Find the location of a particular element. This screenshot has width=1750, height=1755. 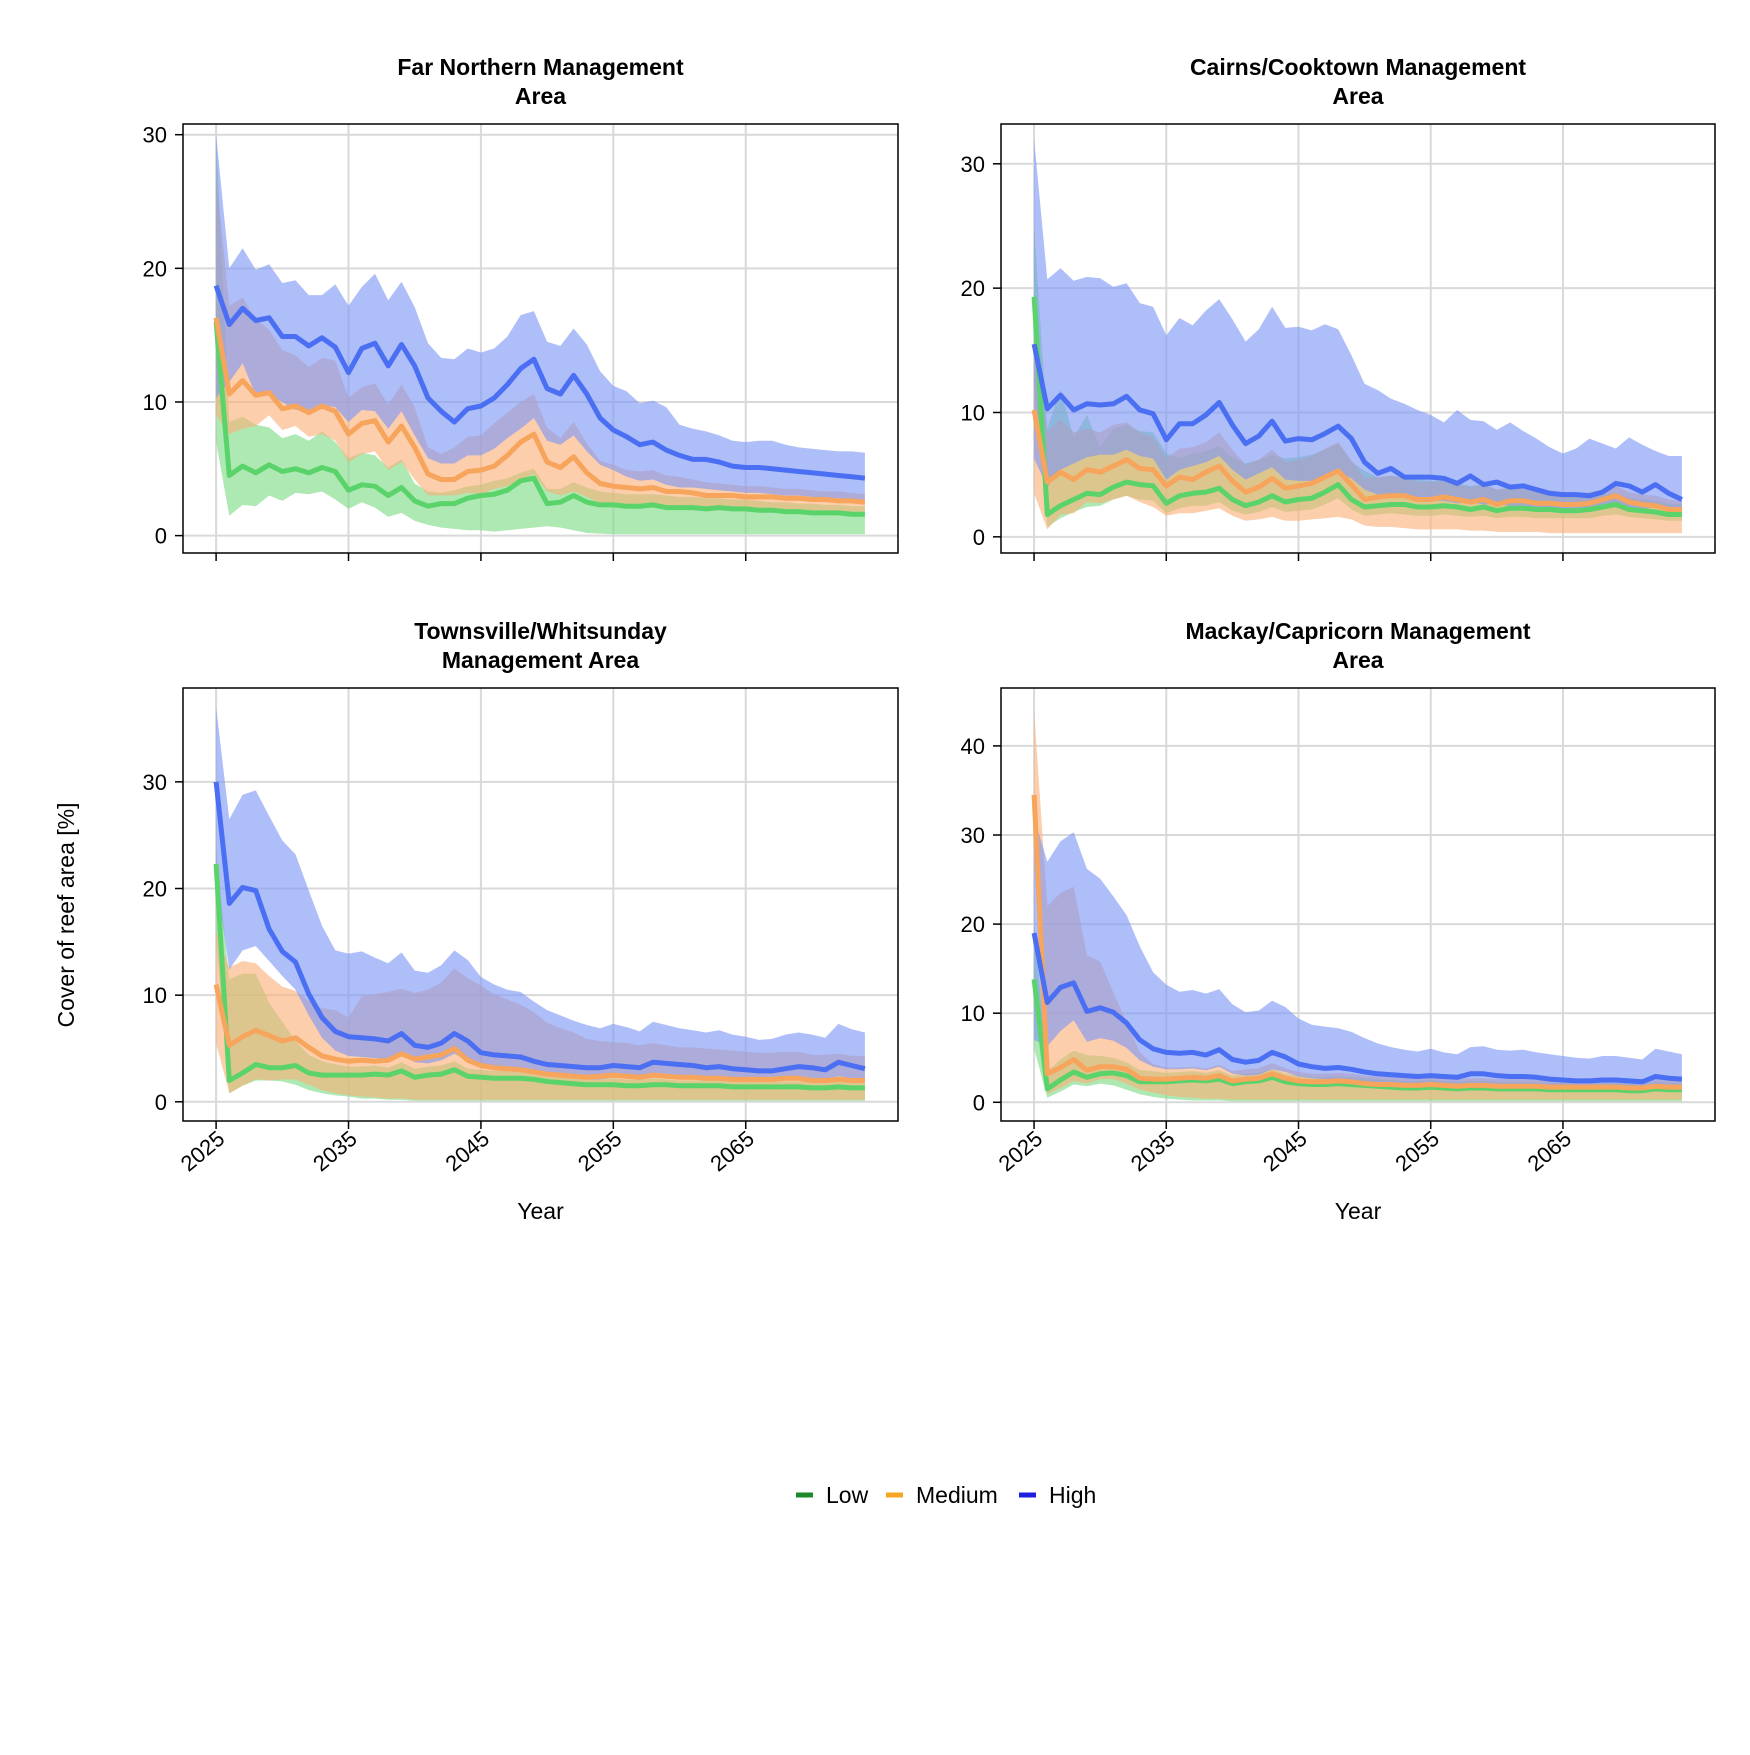

legend-item-high: High is located at coordinates (1057, 1495).